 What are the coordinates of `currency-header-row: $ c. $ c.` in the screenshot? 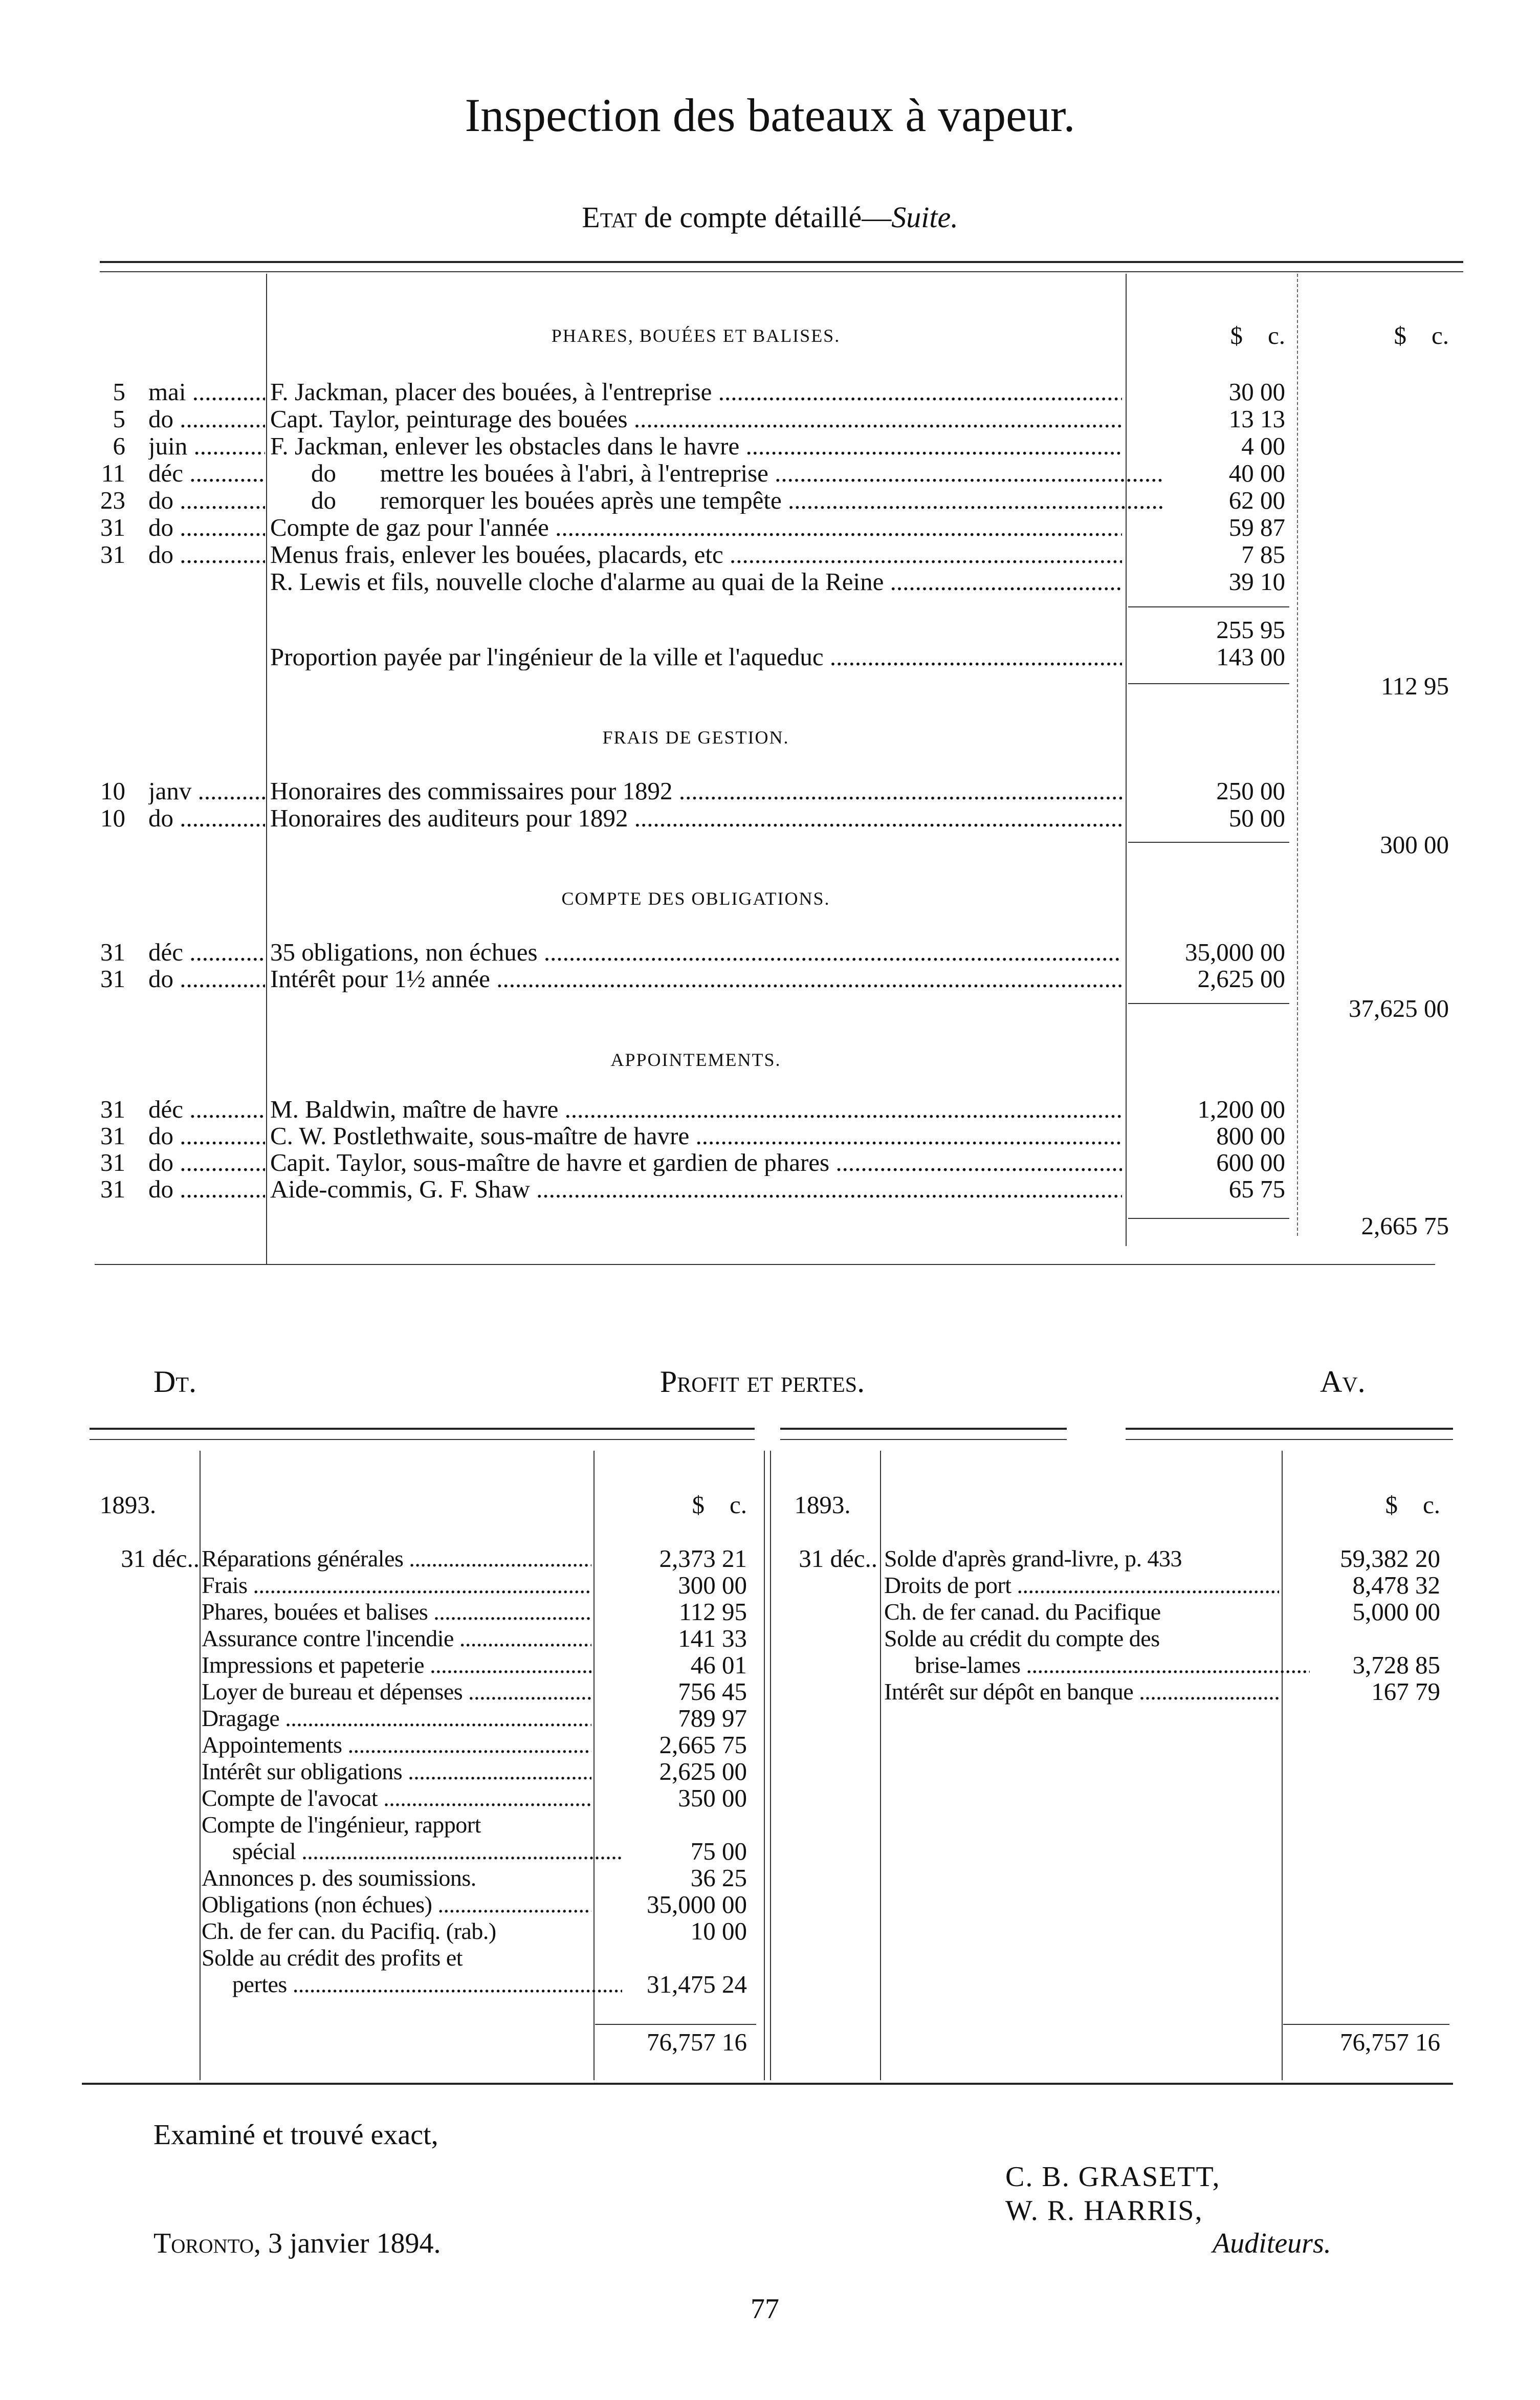 It's located at (770, 335).